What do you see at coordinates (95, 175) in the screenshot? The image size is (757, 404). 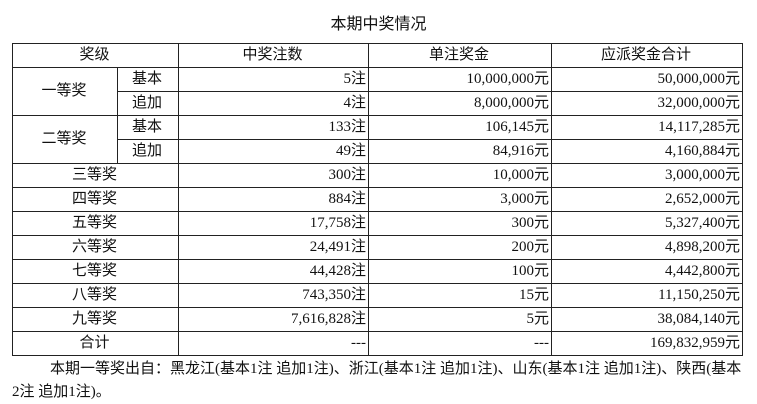 I see `cell: 三等奖` at bounding box center [95, 175].